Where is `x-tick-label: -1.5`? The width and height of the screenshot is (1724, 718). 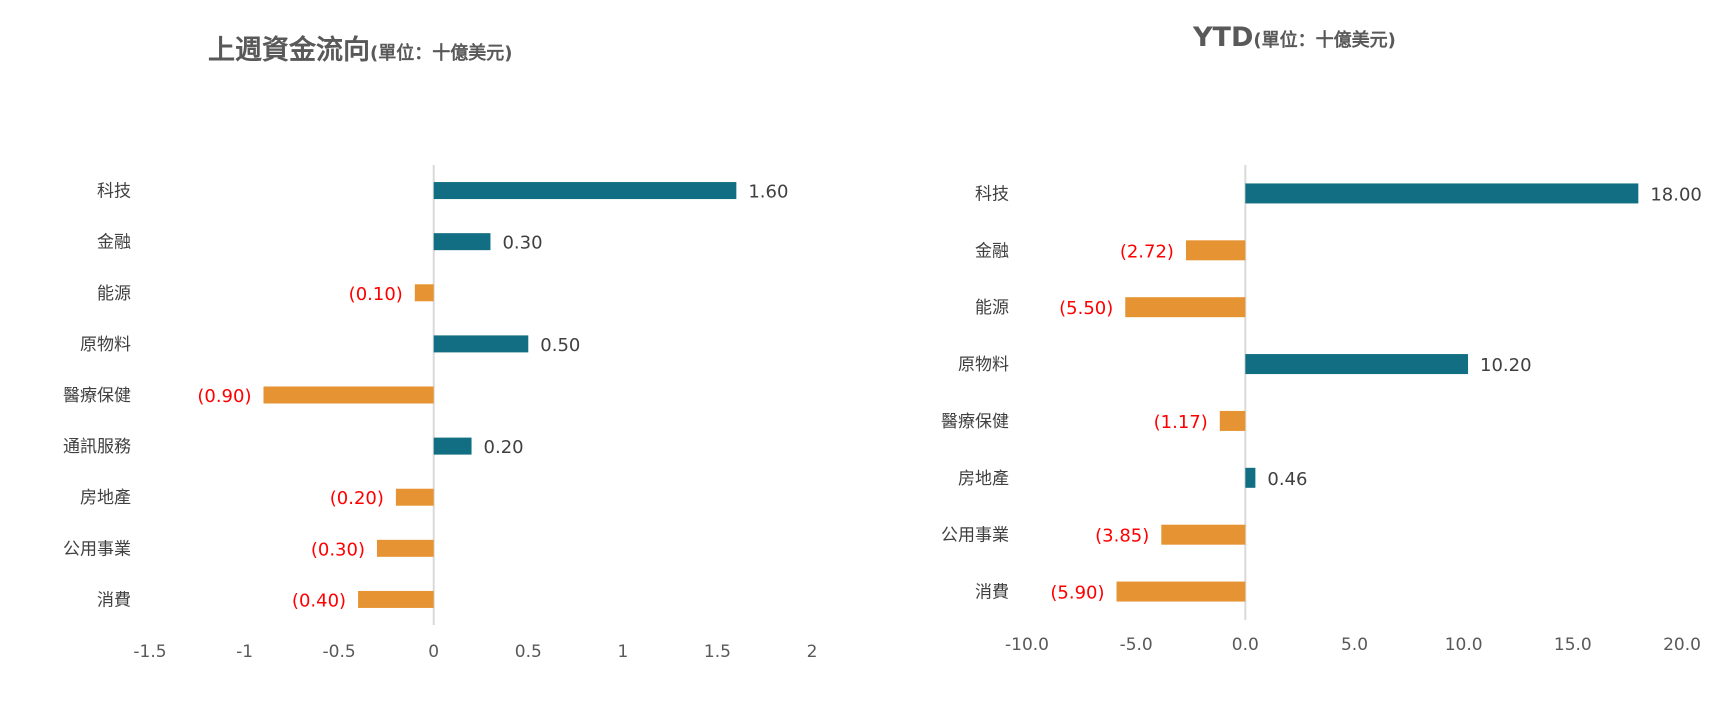
x-tick-label: -1.5 is located at coordinates (149, 652).